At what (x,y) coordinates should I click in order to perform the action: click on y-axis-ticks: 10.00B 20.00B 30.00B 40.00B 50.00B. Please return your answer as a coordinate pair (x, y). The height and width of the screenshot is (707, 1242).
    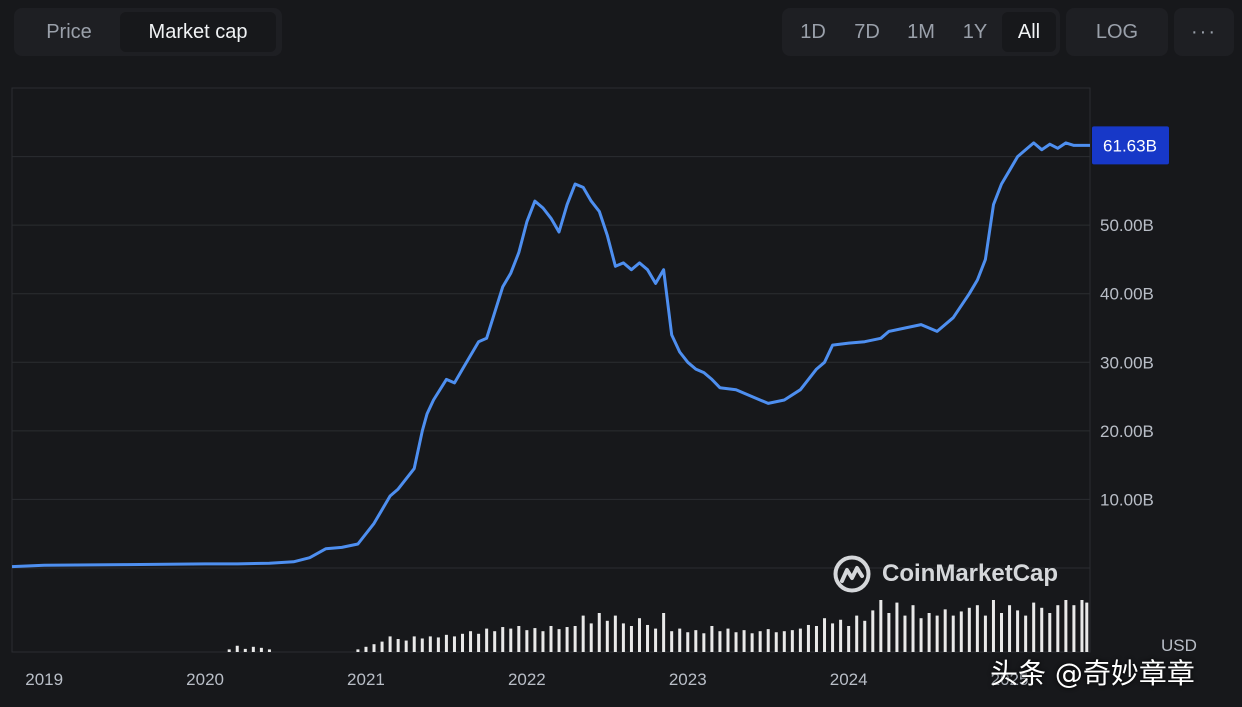
    Looking at the image, I should click on (1127, 362).